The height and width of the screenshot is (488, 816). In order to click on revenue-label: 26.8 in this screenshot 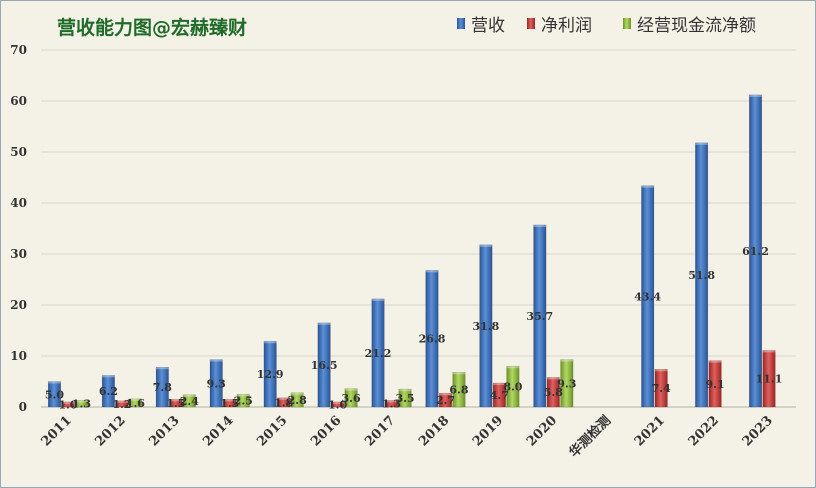, I will do `click(432, 339)`.